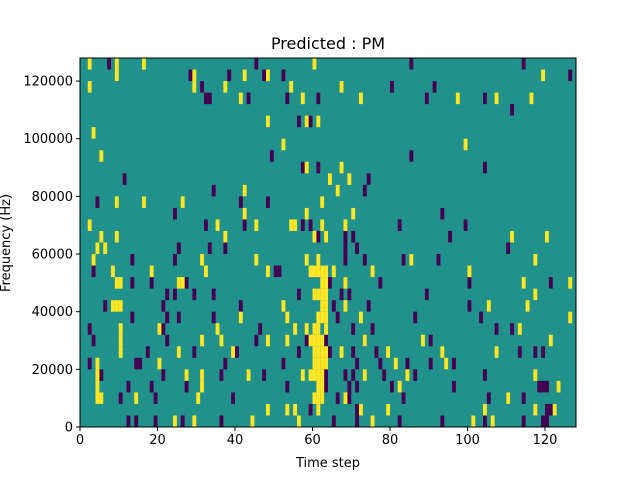 The height and width of the screenshot is (480, 640). I want to click on y-tick-label: 0, so click(69, 428).